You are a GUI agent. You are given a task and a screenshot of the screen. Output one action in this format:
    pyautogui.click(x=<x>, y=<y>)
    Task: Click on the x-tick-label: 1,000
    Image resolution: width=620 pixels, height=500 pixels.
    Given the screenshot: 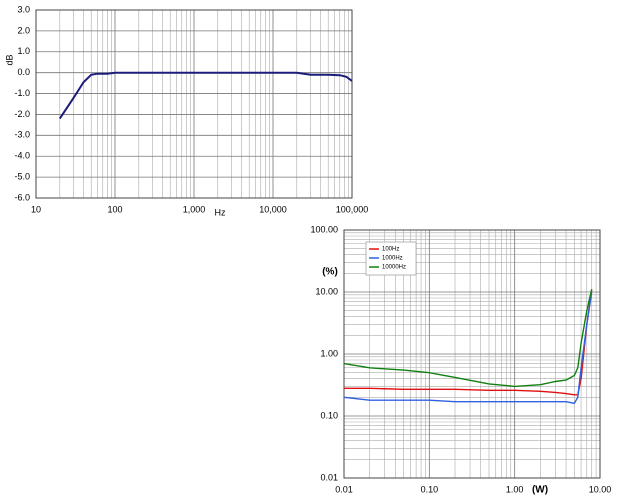 What is the action you would take?
    pyautogui.click(x=194, y=209)
    